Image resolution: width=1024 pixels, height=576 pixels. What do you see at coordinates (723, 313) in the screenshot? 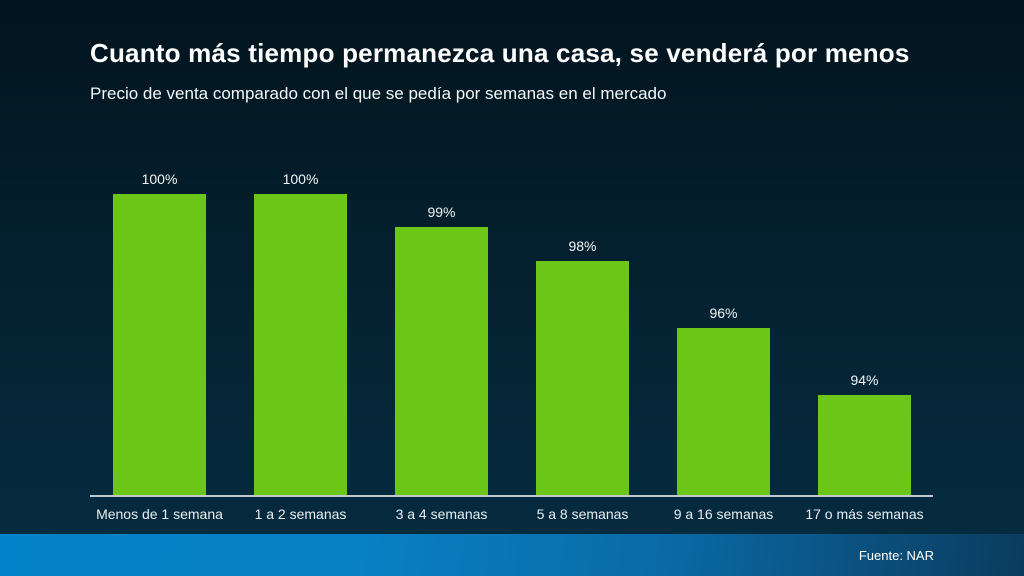
I see `bar-value-label: 96%` at bounding box center [723, 313].